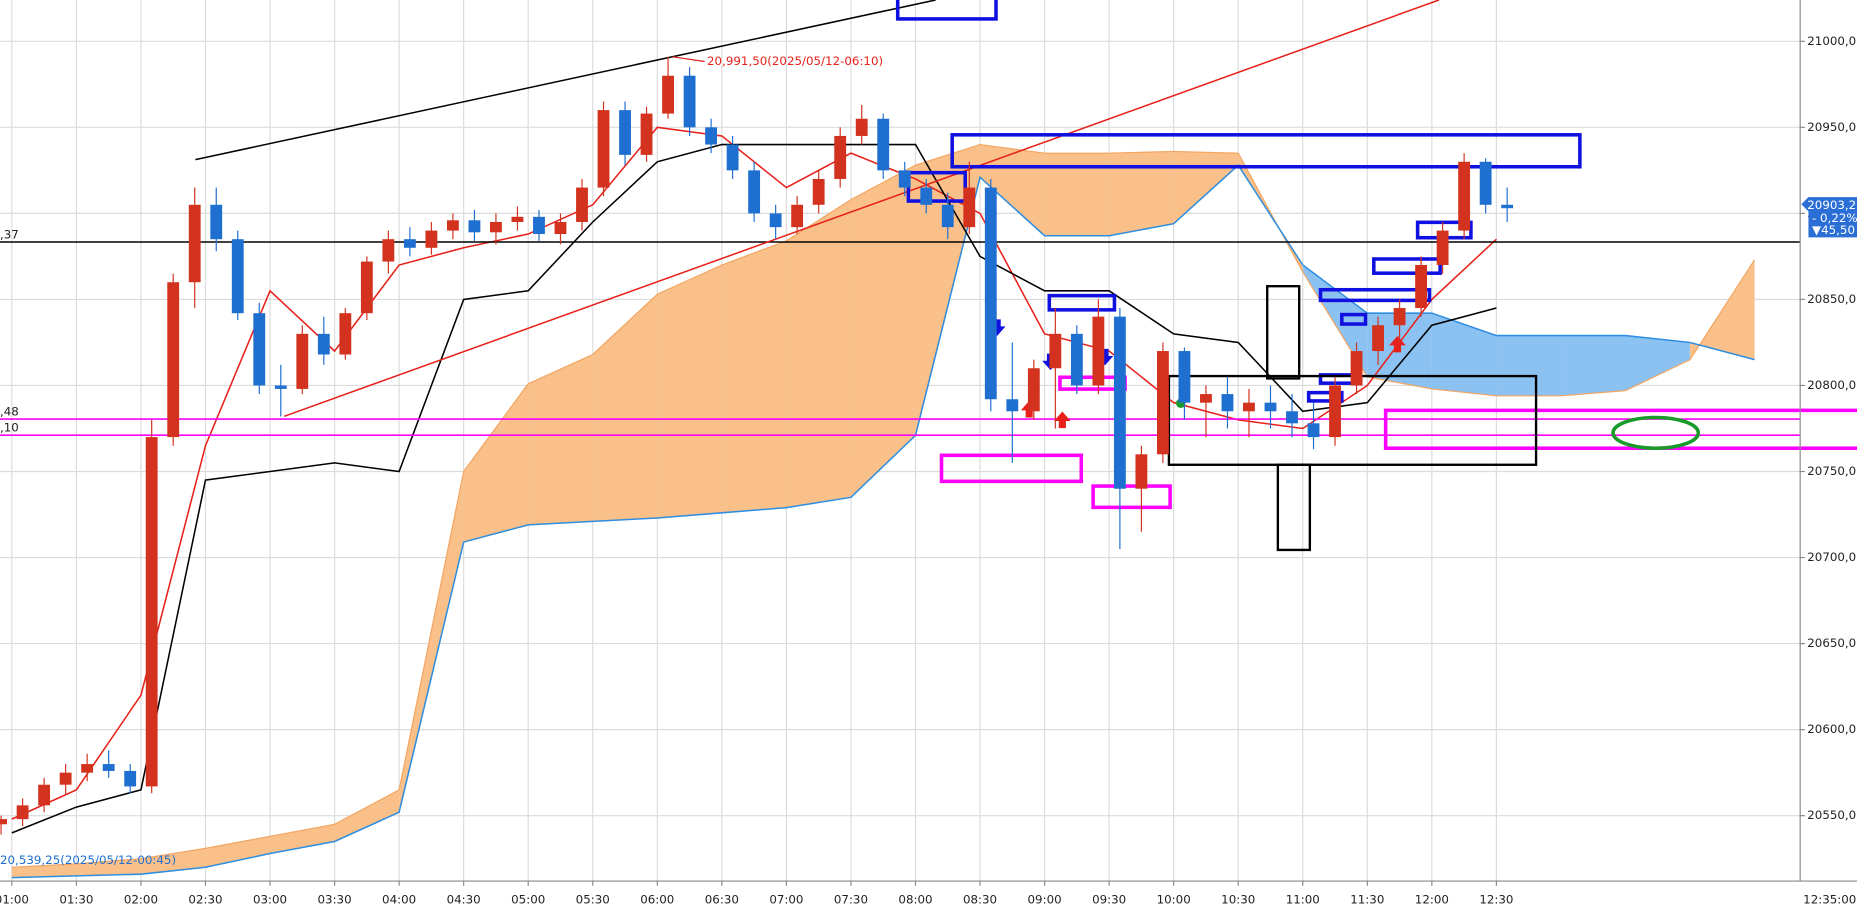 This screenshot has height=913, width=1857. Describe the element at coordinates (1303, 899) in the screenshot. I see `x-tick-label: 11:00` at that location.